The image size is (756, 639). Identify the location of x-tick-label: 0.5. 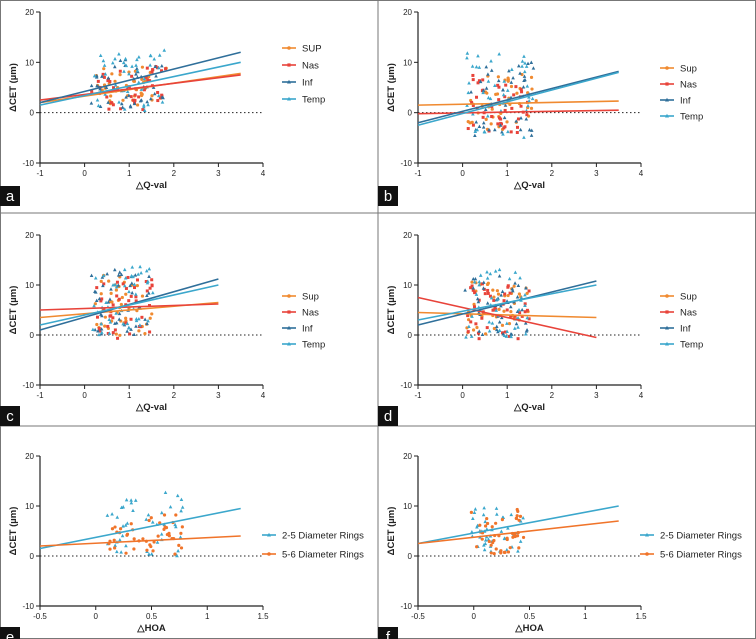
(530, 616).